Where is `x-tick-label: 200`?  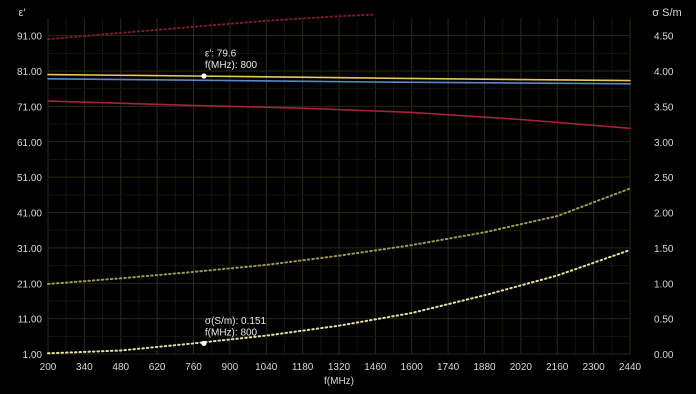 x-tick-label: 200 is located at coordinates (48, 367).